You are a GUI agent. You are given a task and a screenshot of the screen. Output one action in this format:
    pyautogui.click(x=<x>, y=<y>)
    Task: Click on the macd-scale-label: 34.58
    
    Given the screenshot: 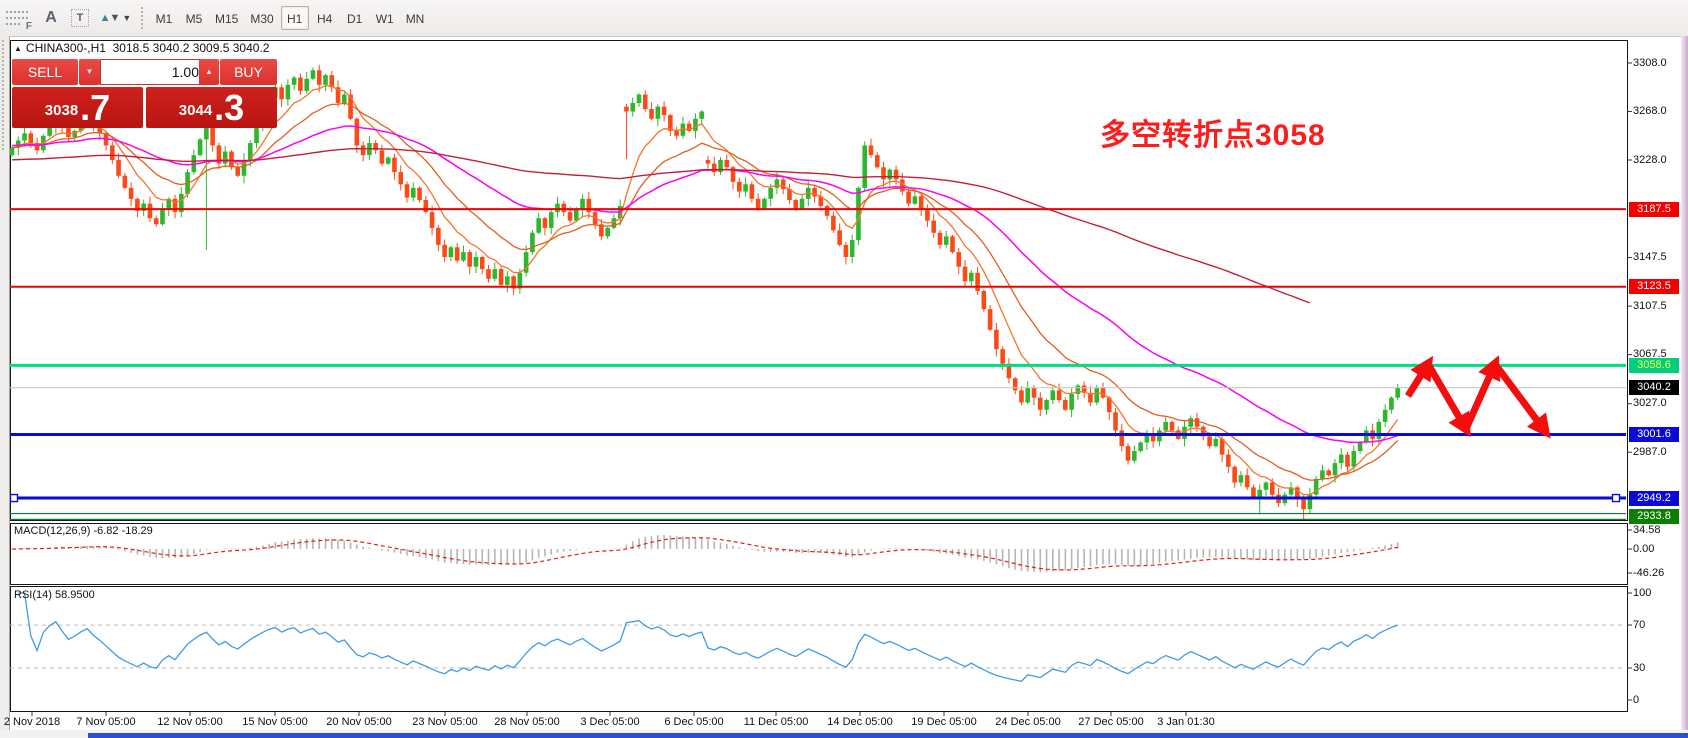 What is the action you would take?
    pyautogui.click(x=1647, y=529)
    